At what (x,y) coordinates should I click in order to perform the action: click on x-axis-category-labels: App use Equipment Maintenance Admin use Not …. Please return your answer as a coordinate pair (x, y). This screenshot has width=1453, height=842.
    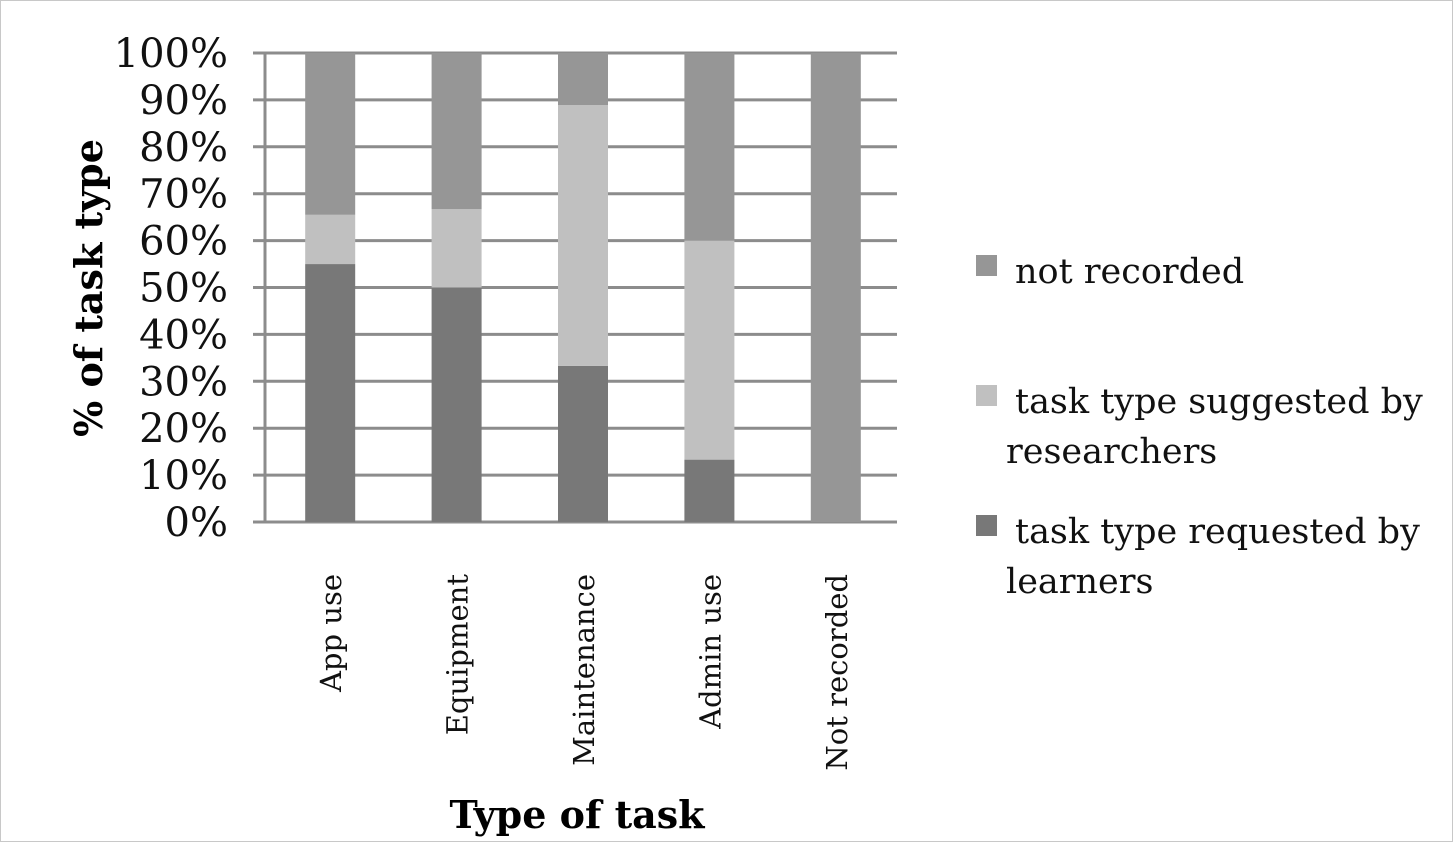
    Looking at the image, I should click on (584, 672).